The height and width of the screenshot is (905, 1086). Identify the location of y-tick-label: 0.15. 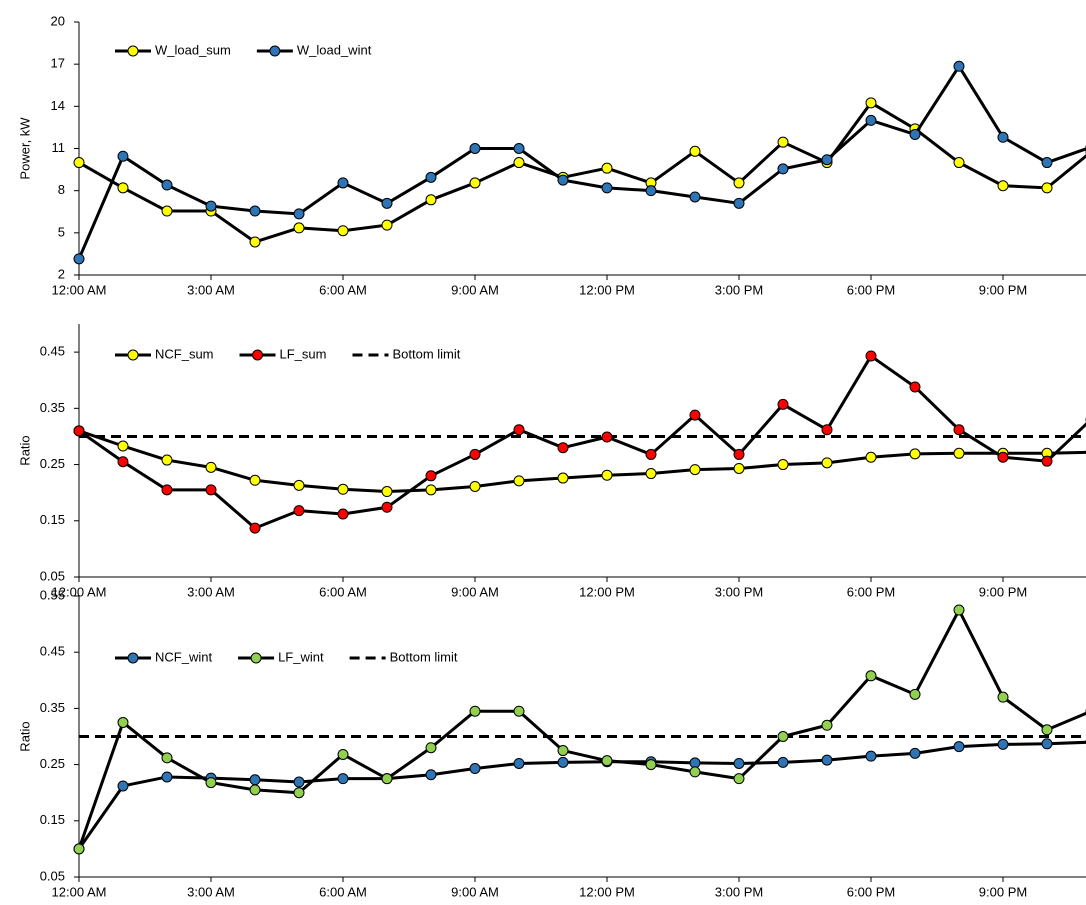
(52, 519).